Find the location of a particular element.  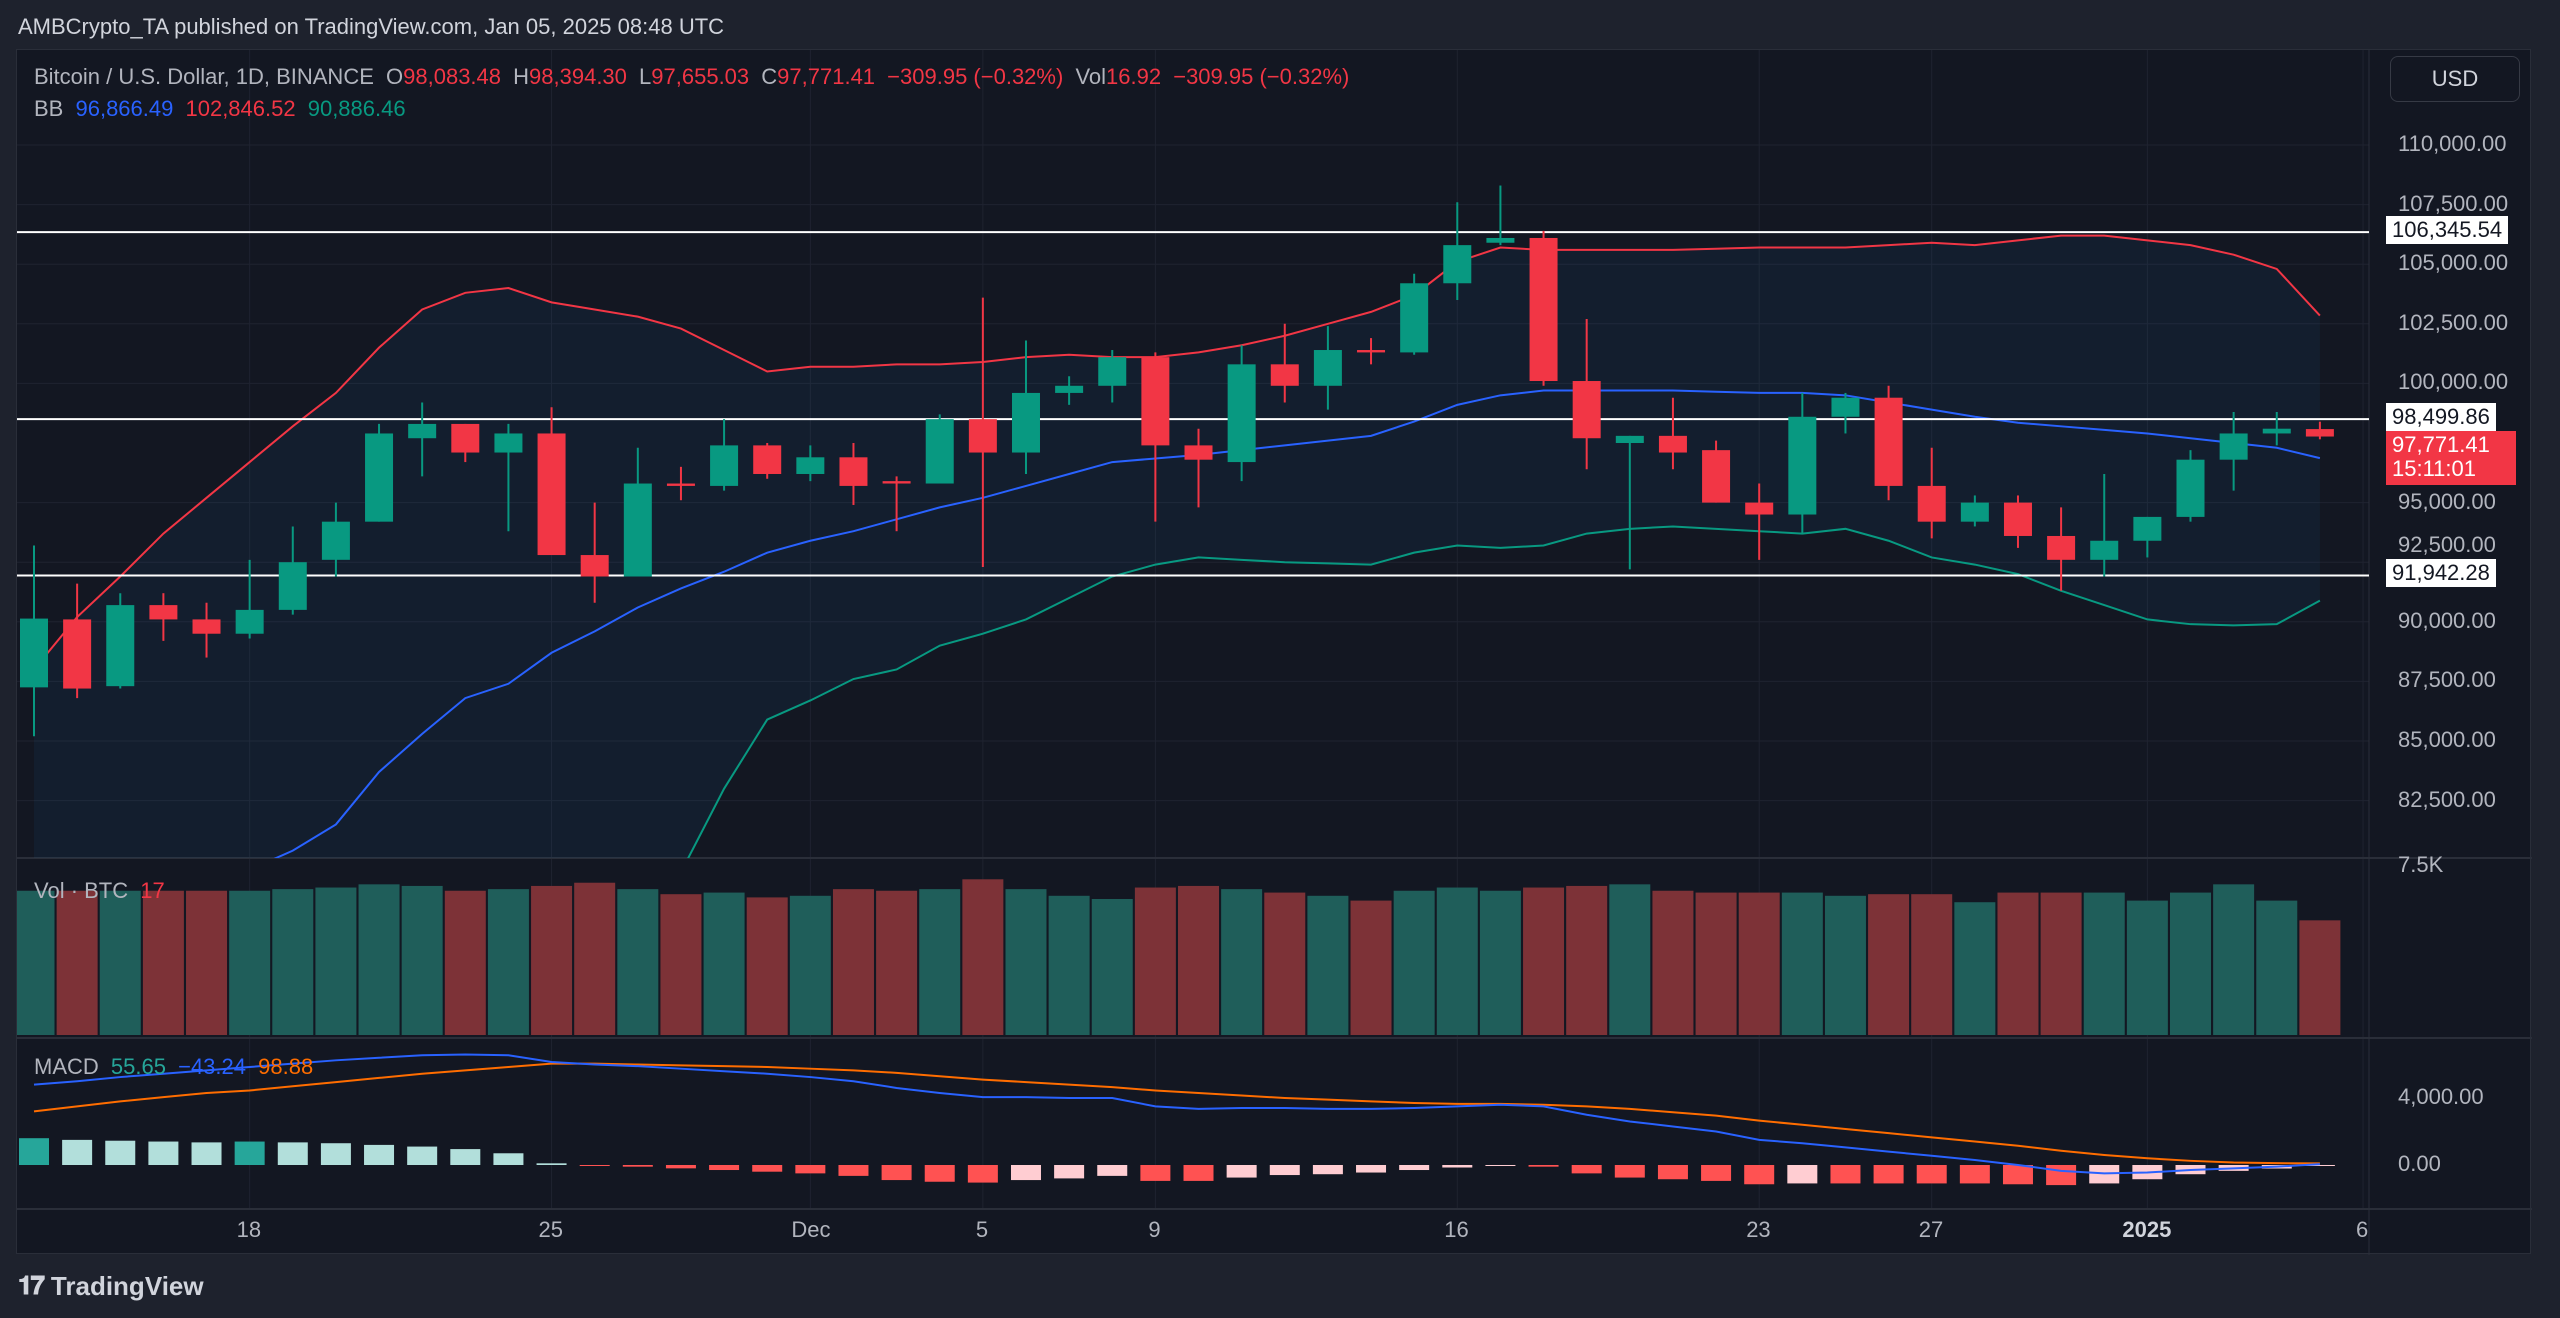

time-tick-label: Dec is located at coordinates (811, 1229).